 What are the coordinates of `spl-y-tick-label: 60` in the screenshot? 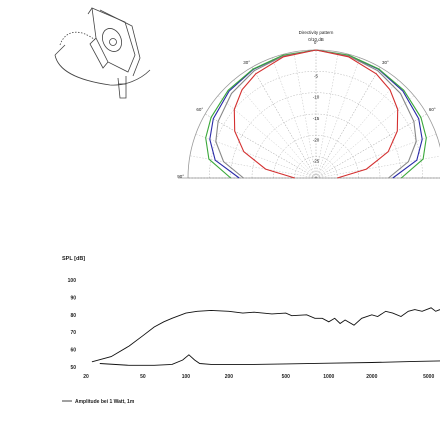 It's located at (73, 351).